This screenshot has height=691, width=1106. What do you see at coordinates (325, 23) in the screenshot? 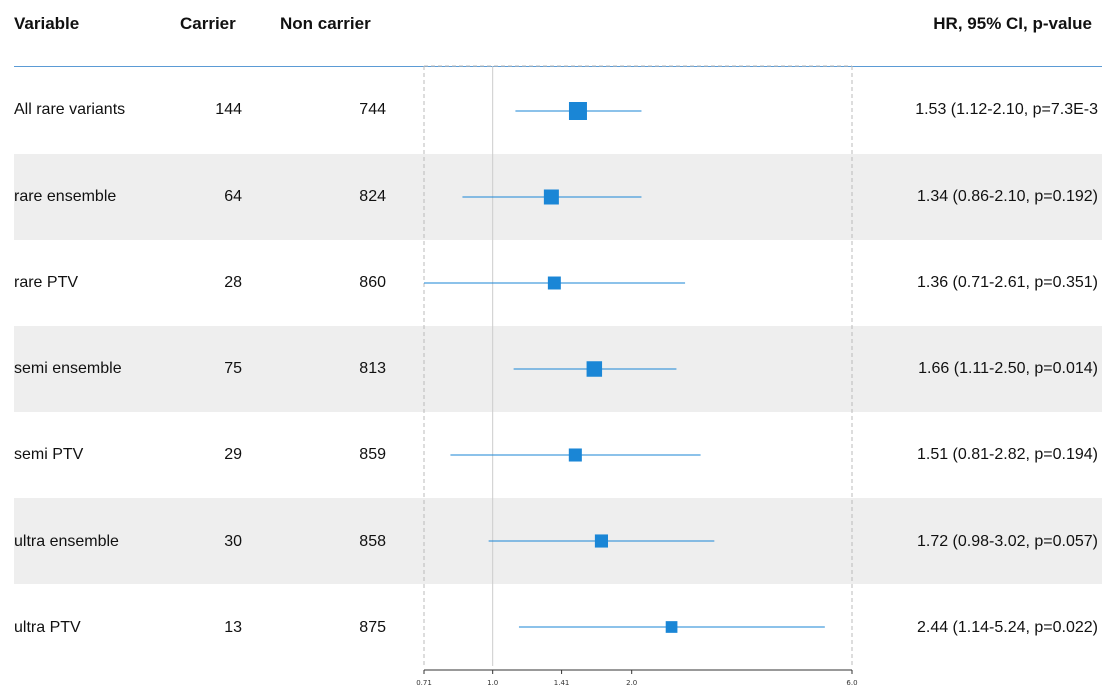
I see `header-non-carrier: Non carrier` at bounding box center [325, 23].